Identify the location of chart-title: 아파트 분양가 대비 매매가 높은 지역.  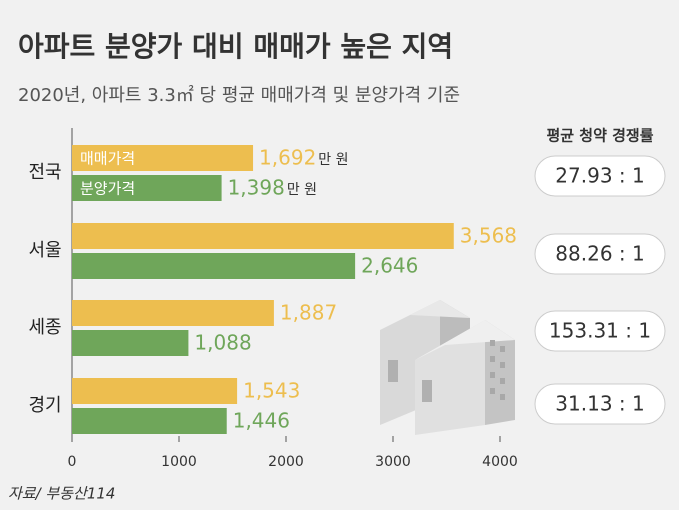
(235, 46).